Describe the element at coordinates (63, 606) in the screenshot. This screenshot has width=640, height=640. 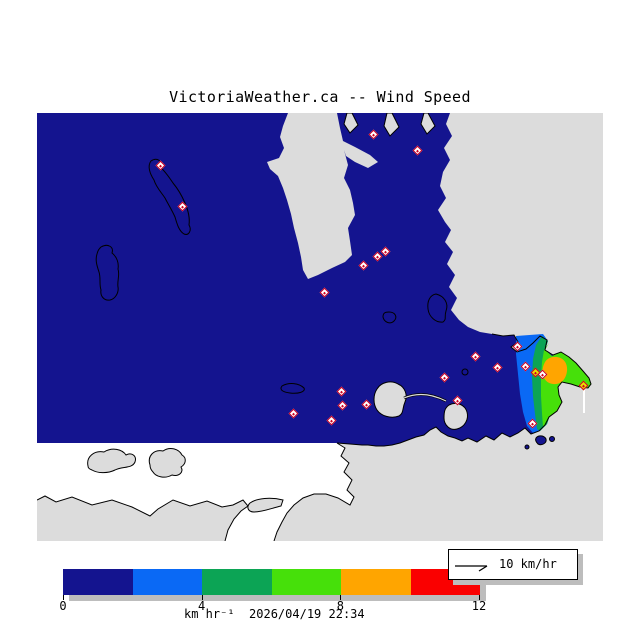
I see `colorbar-tick-label: 0` at that location.